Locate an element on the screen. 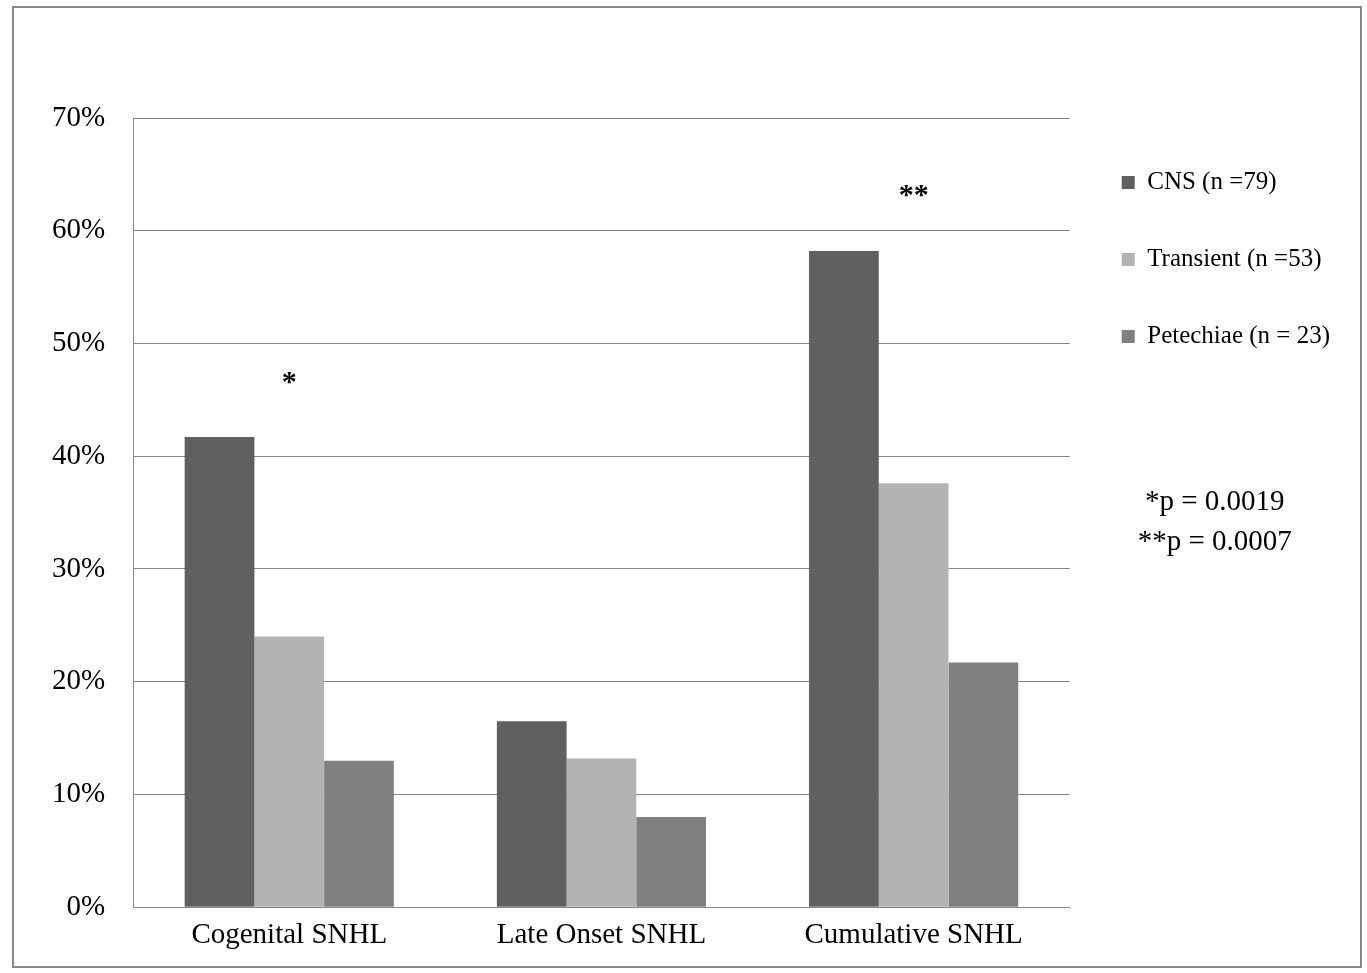 The width and height of the screenshot is (1367, 973). y-tick-label: 50% is located at coordinates (78, 341).